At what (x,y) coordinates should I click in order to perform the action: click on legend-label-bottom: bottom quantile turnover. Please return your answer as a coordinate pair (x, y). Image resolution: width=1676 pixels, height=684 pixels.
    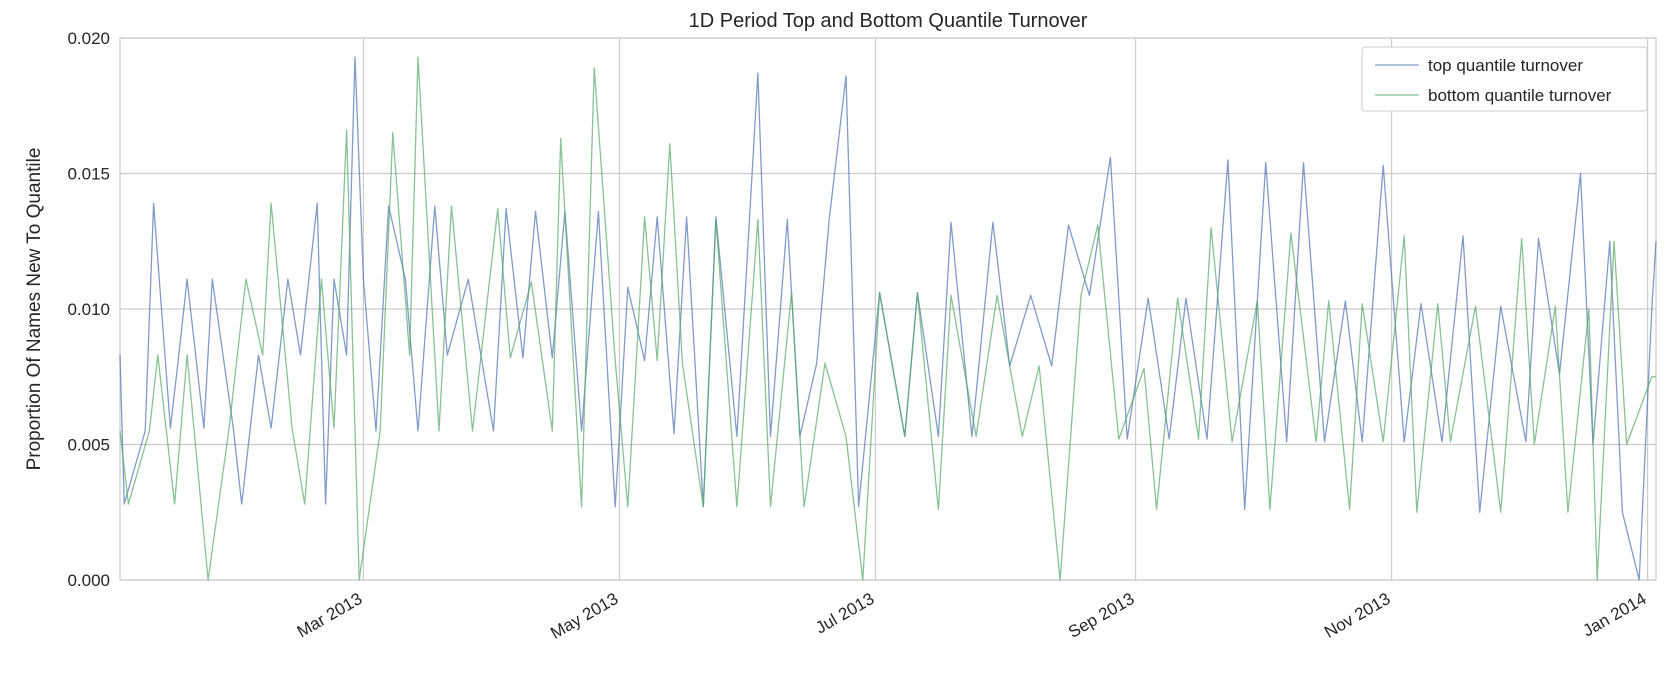
    Looking at the image, I should click on (1520, 95).